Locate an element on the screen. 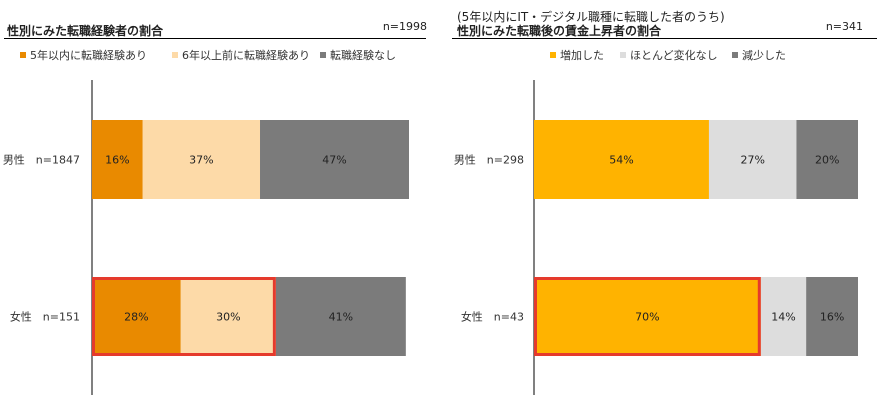 The height and width of the screenshot is (410, 881). data-label: 47% is located at coordinates (334, 160).